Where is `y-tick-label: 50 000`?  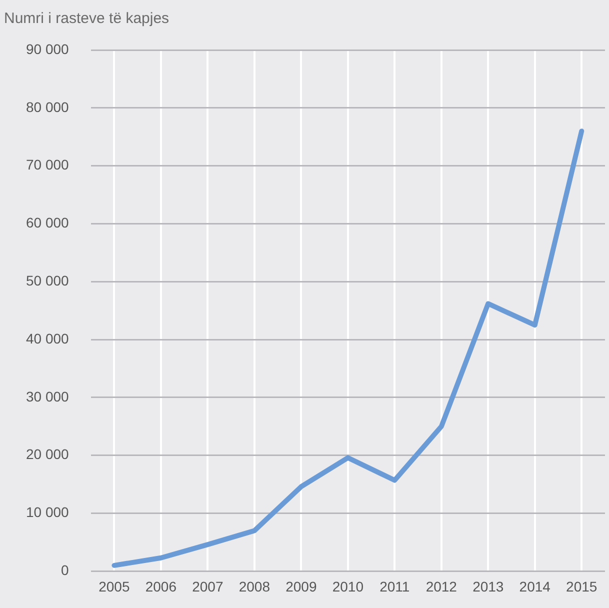 y-tick-label: 50 000 is located at coordinates (48, 280).